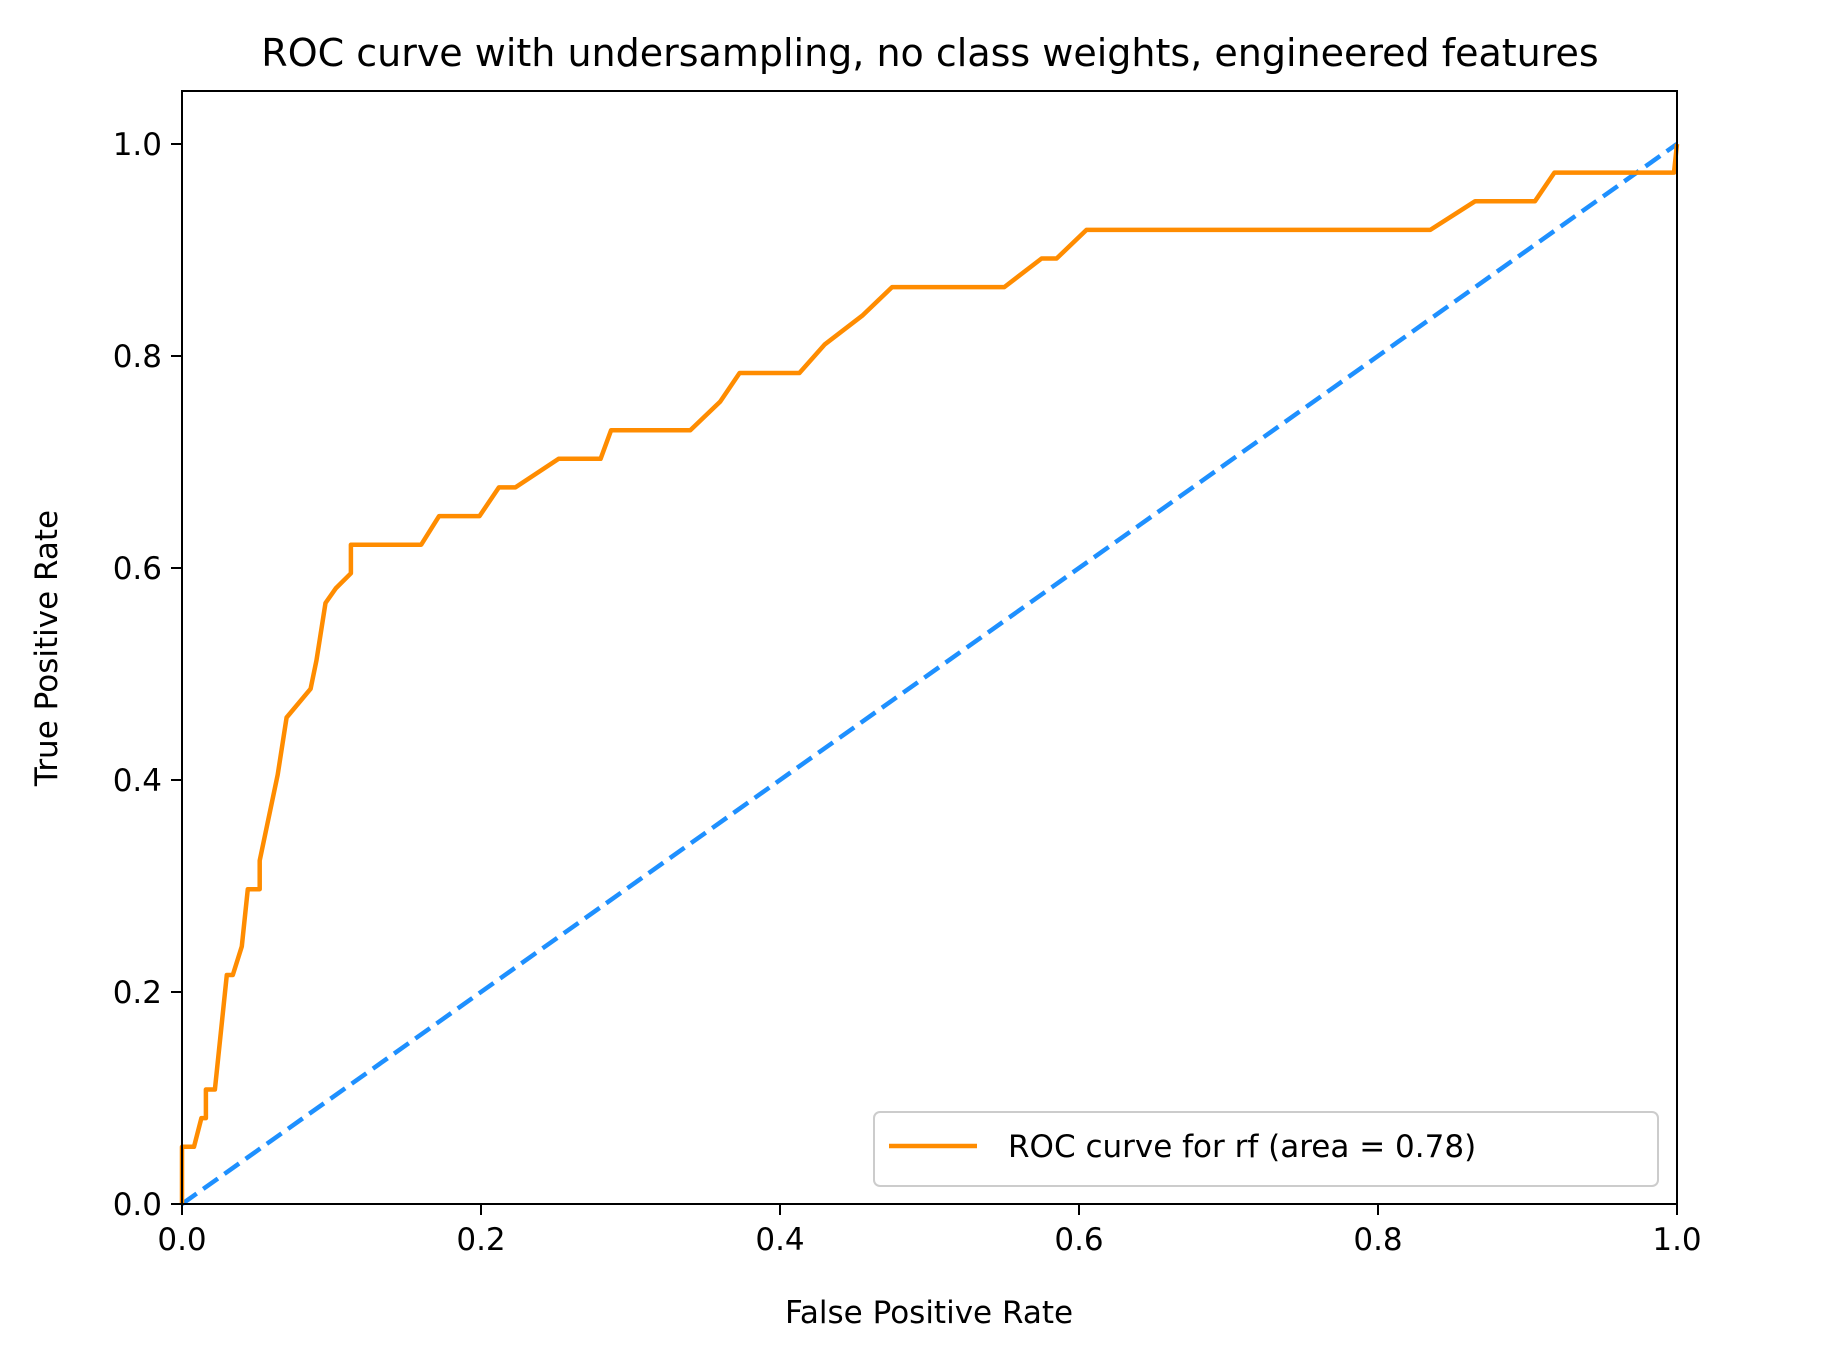 The image size is (1836, 1357). Describe the element at coordinates (480, 1240) in the screenshot. I see `x-tick-label: 0.2` at that location.